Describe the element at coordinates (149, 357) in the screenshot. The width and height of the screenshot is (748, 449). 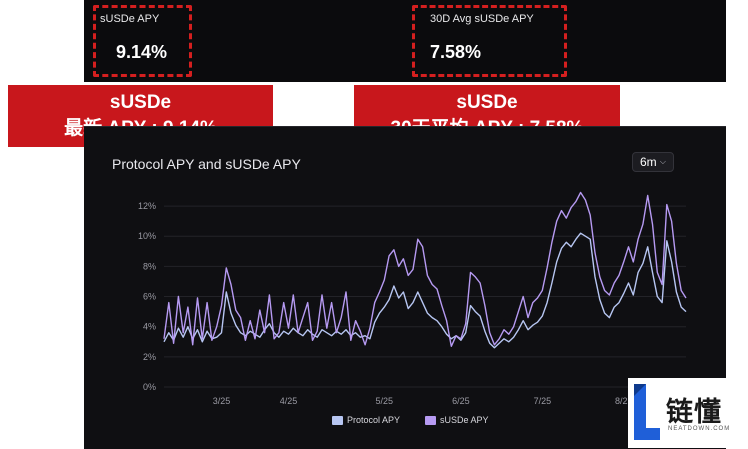
I see `y-tick-label: 2%` at that location.